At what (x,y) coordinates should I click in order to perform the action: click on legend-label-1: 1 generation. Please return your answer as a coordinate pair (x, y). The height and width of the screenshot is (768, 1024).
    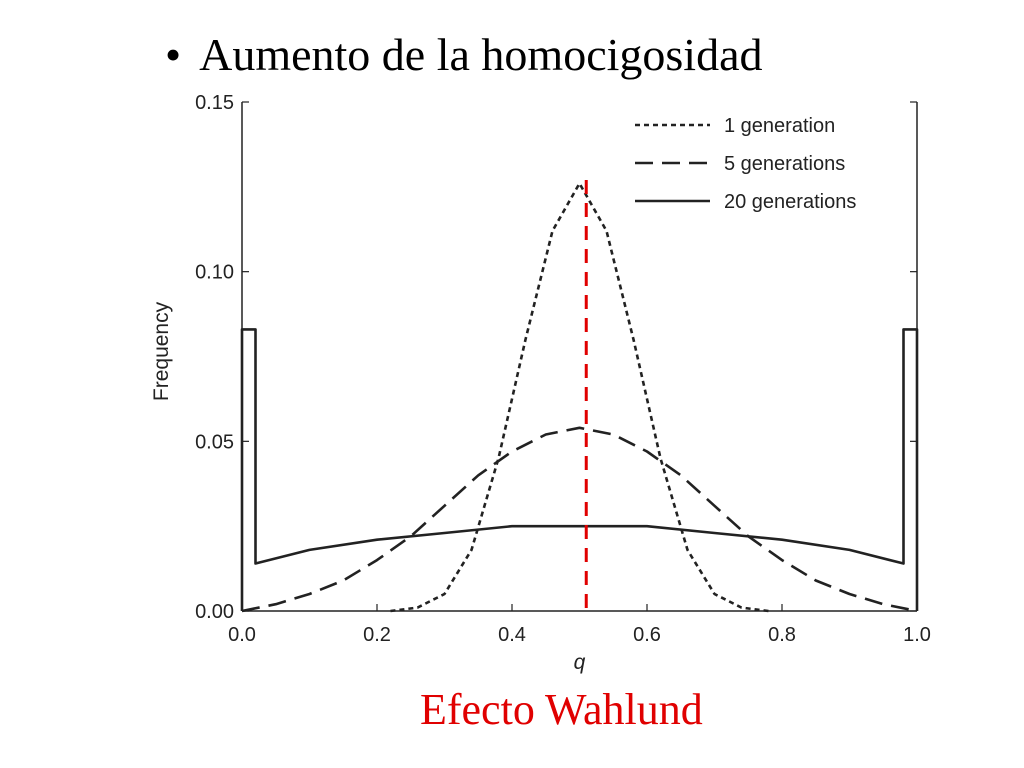
    Looking at the image, I should click on (779, 126).